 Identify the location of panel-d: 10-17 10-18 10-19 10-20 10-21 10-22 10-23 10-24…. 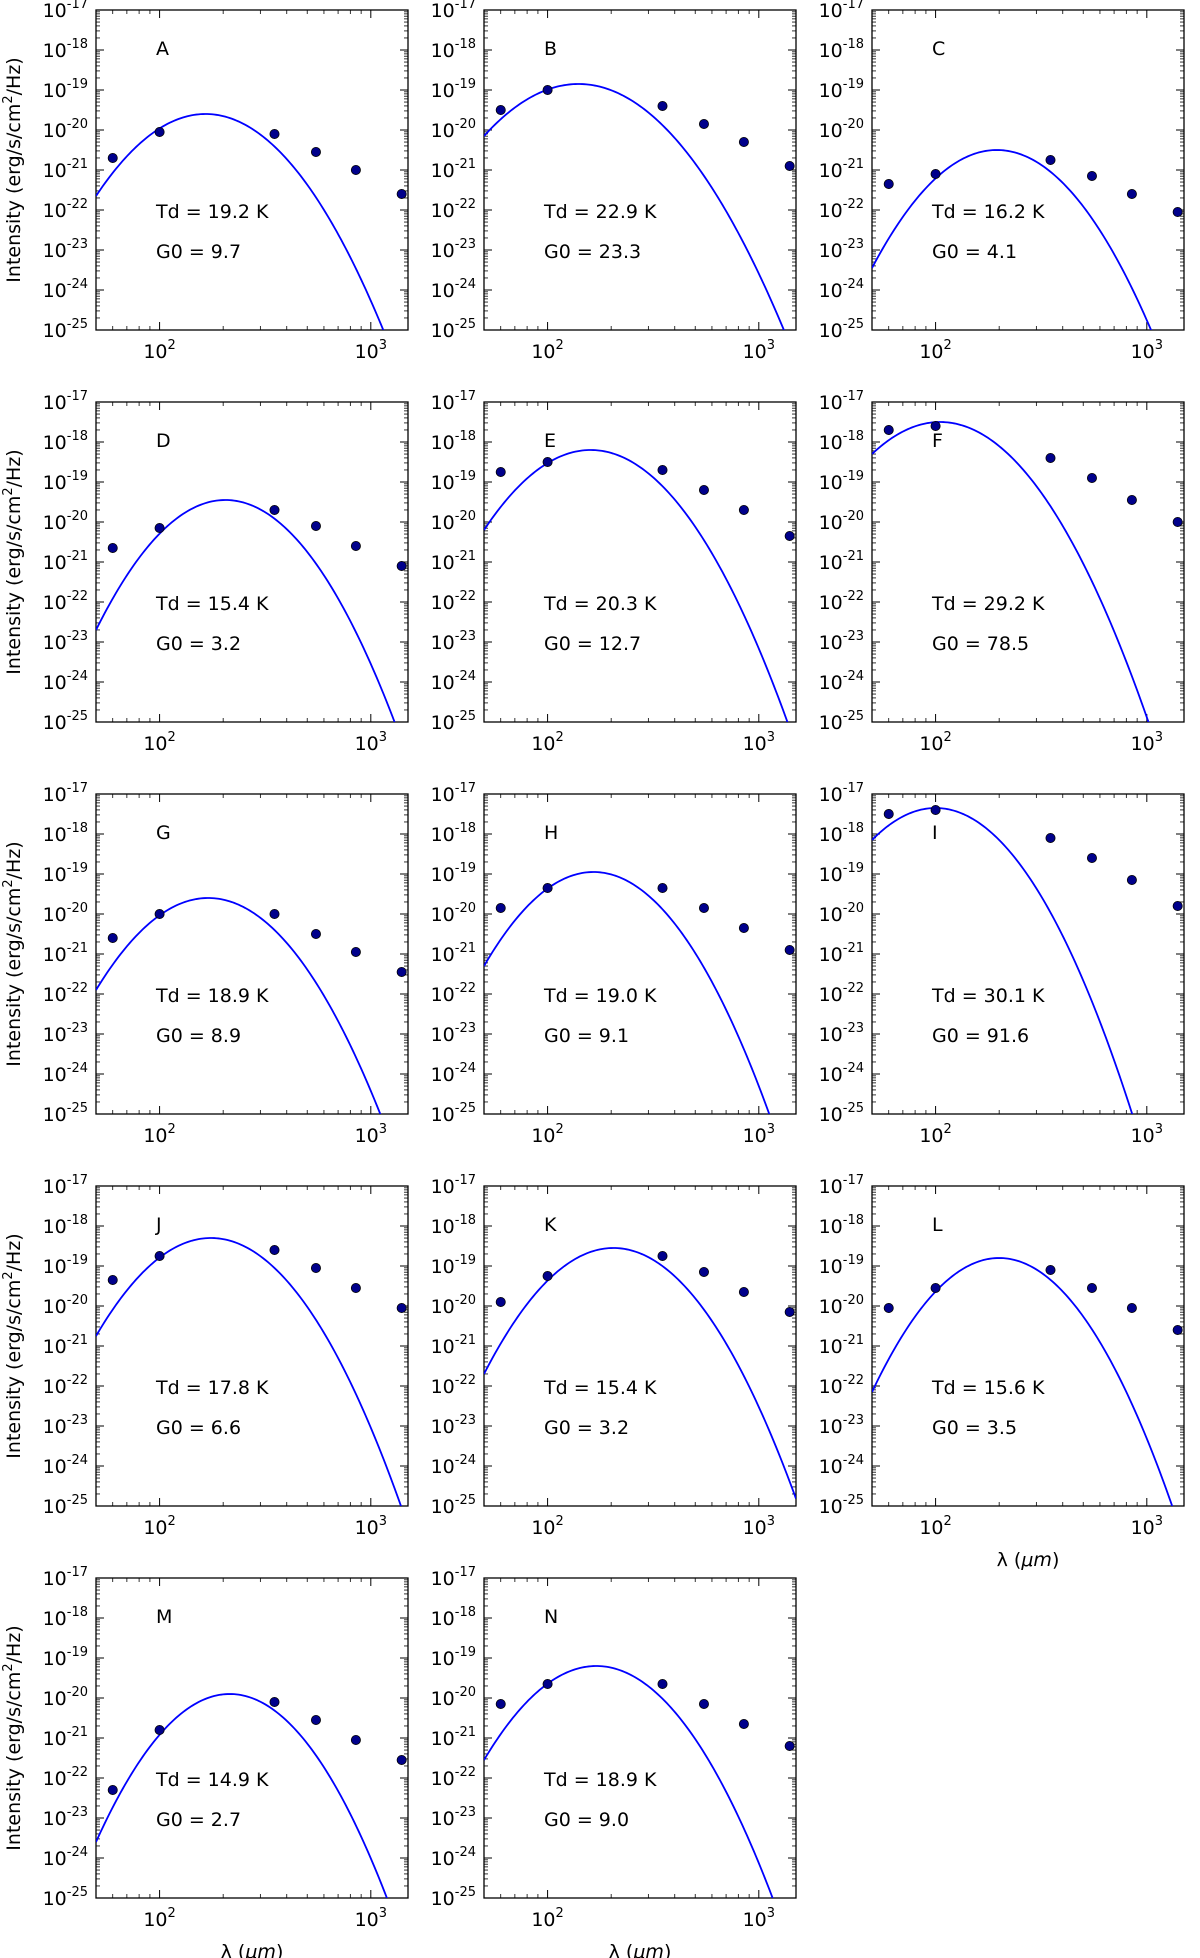
(205, 572).